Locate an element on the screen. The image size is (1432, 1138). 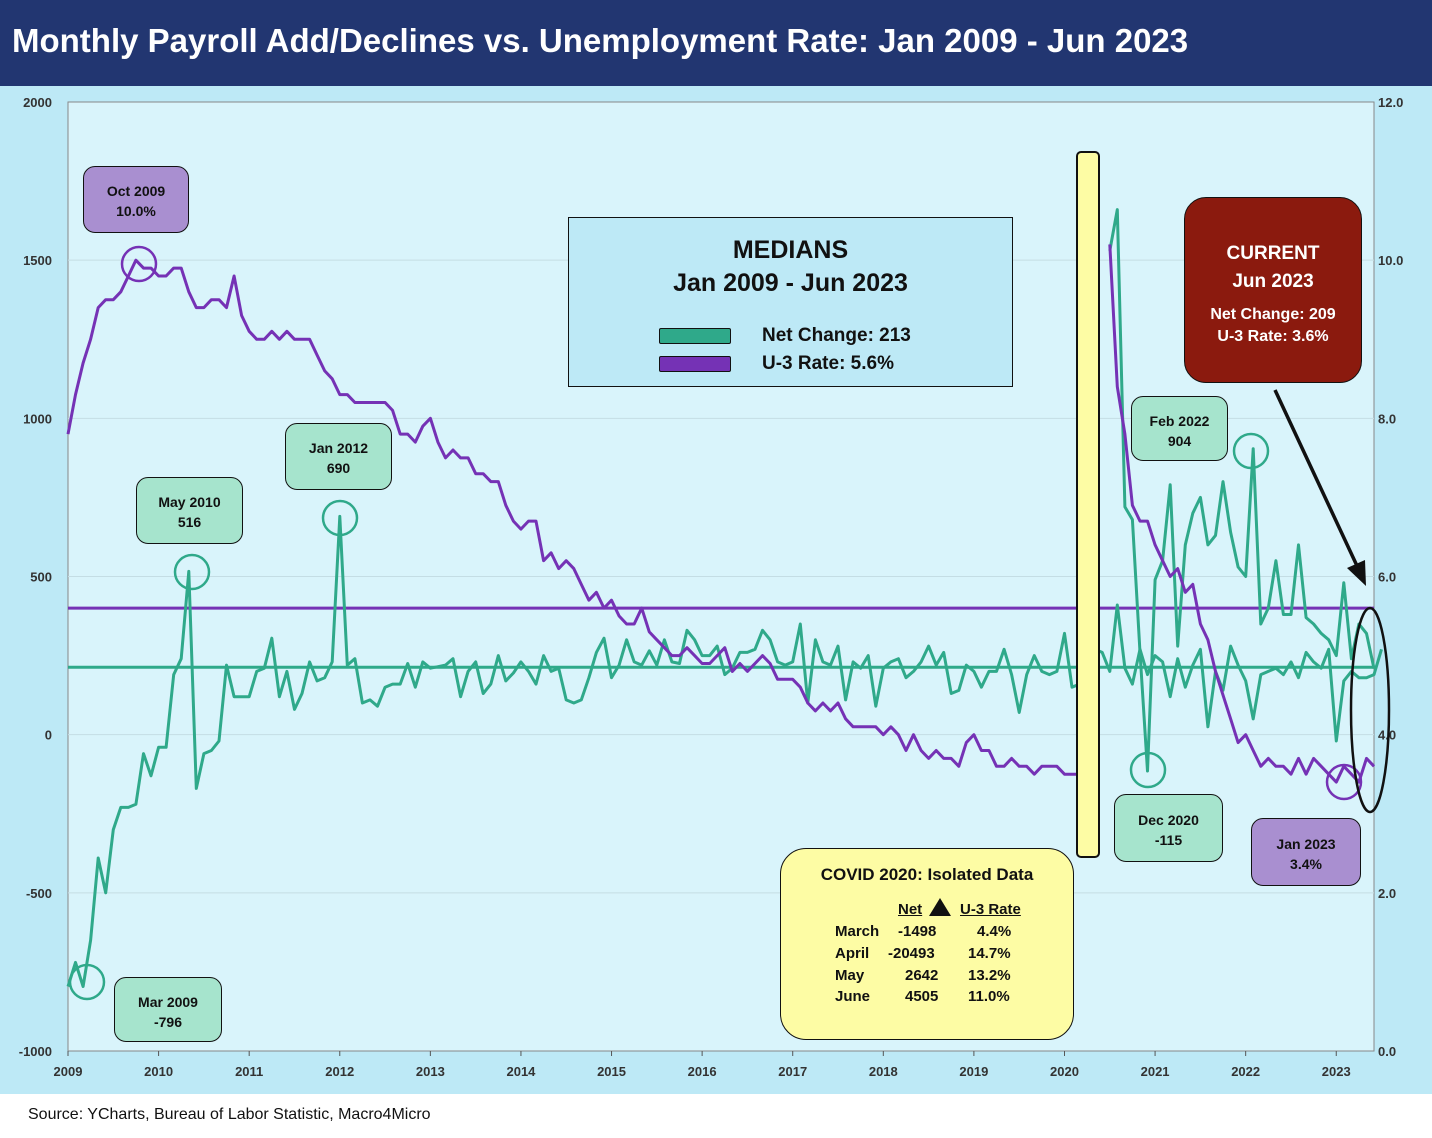
medians-u3-label: U-3 Rate: 5.6% is located at coordinates (828, 363).